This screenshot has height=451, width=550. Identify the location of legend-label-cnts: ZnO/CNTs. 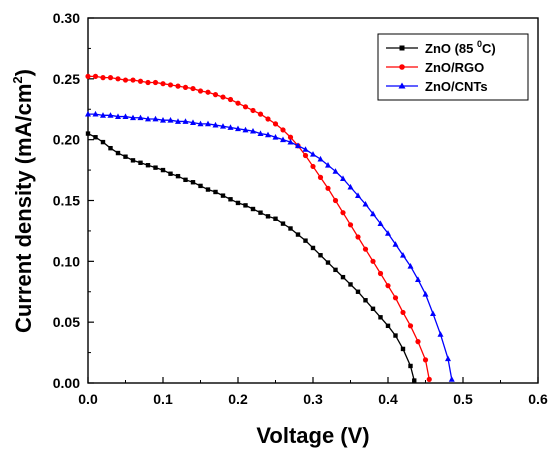
(456, 86).